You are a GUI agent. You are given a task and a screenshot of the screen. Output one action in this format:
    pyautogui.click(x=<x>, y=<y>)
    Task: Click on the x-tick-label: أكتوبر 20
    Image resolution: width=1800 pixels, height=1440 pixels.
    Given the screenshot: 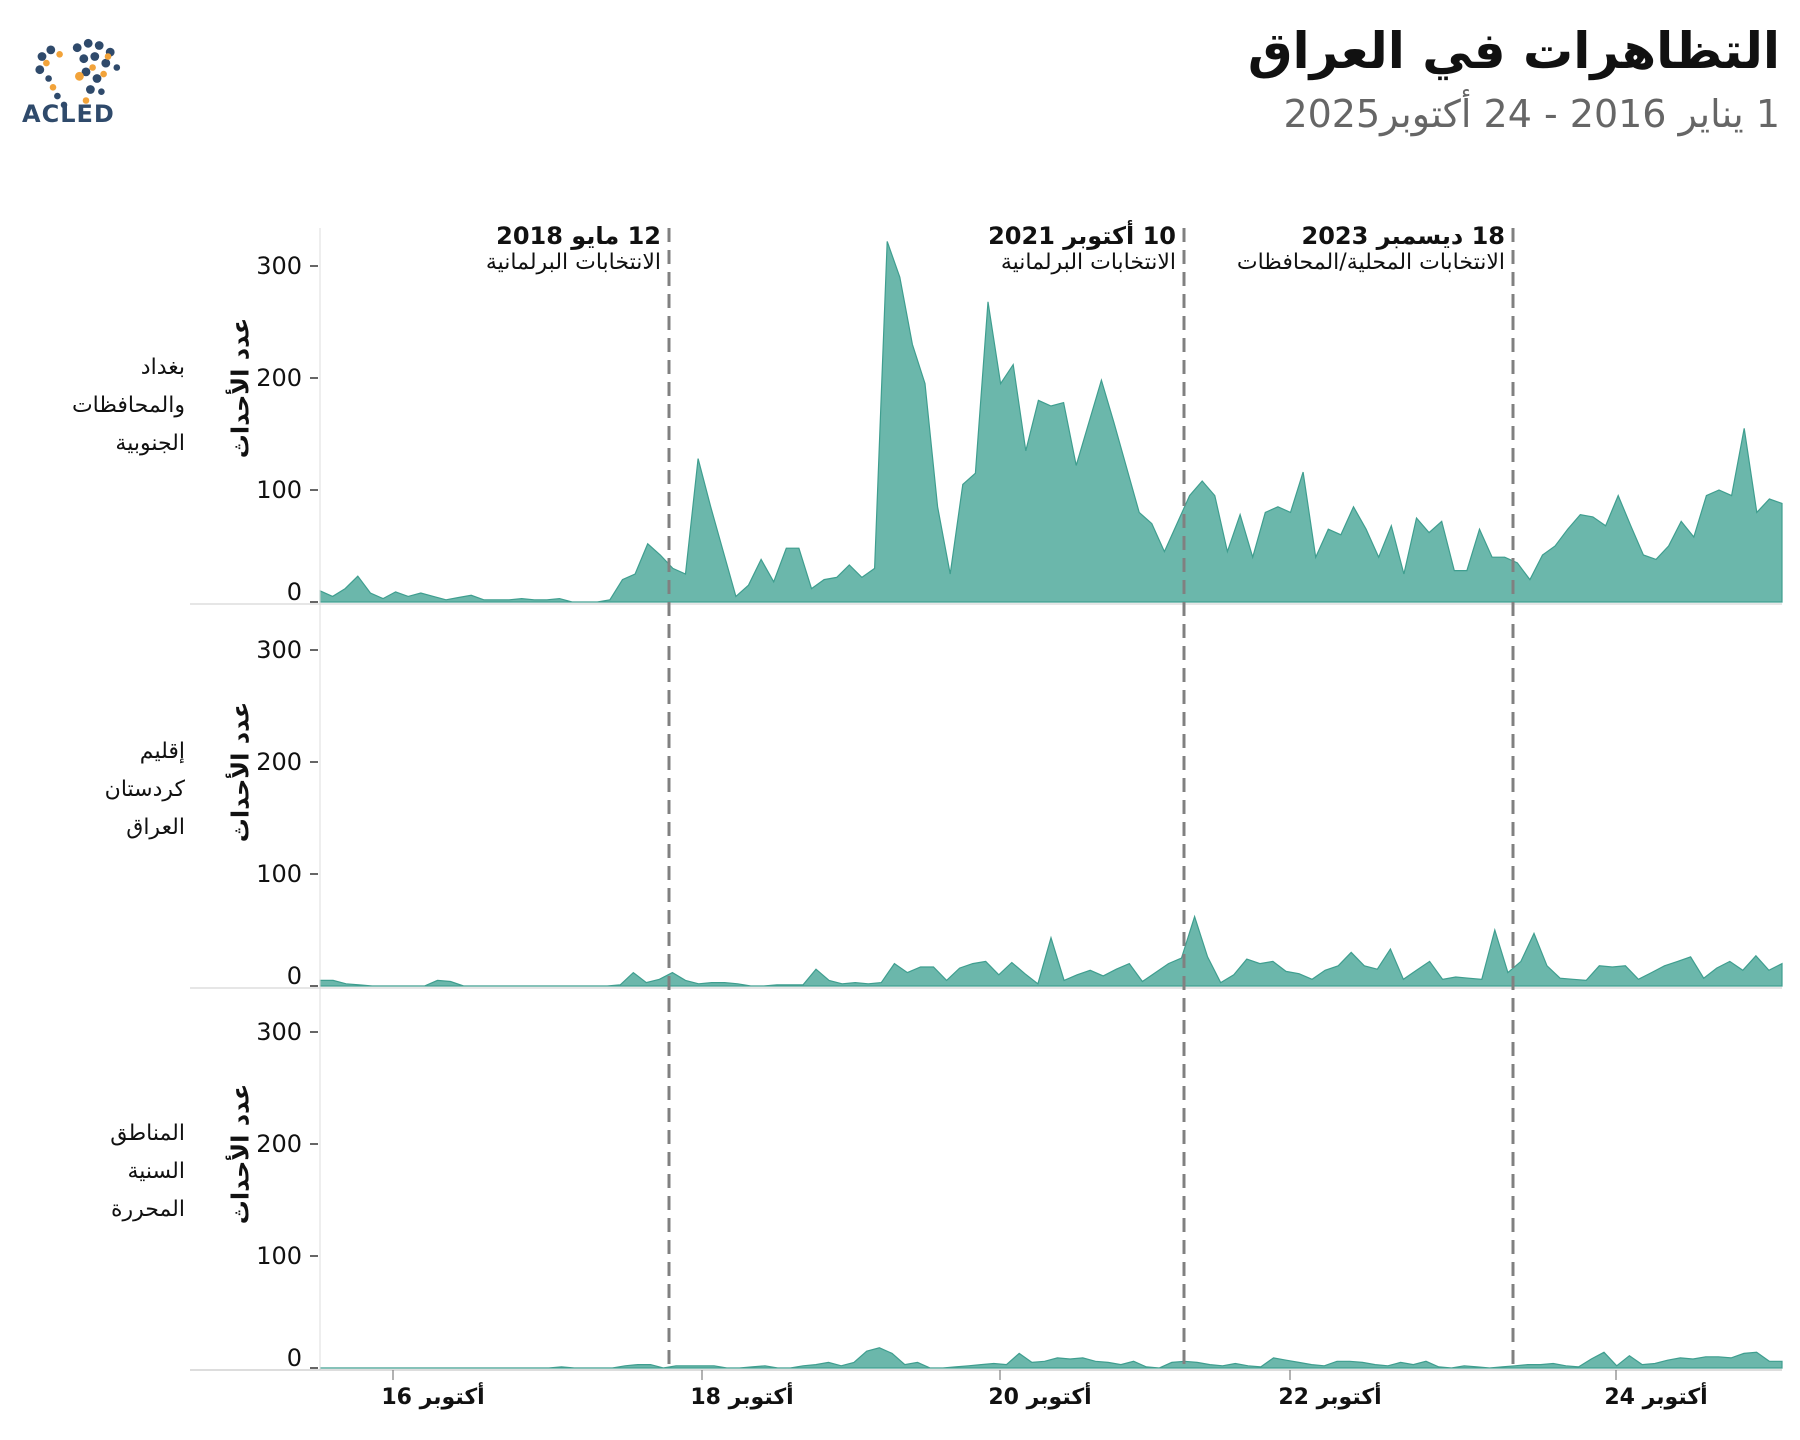 What is the action you would take?
    pyautogui.click(x=1040, y=1397)
    